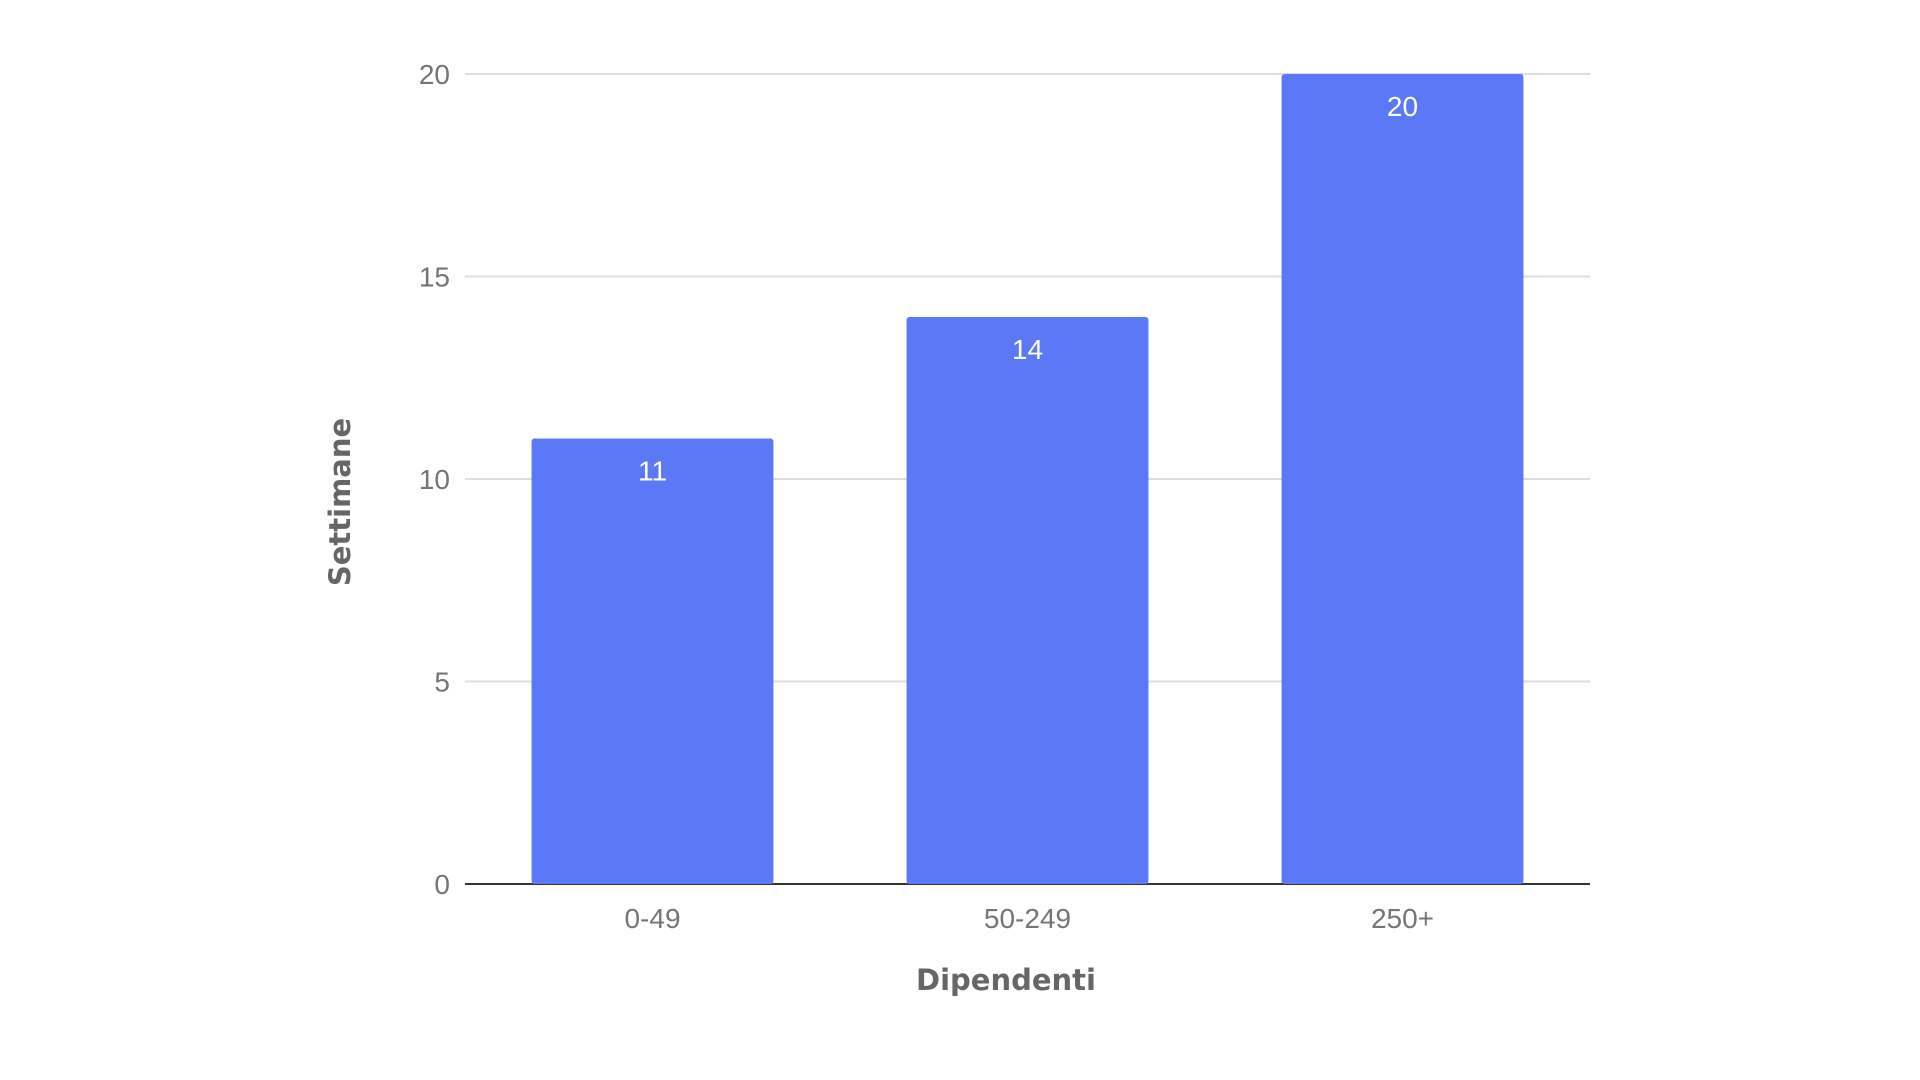  What do you see at coordinates (340, 502) in the screenshot?
I see `y-axis-title: Settimane` at bounding box center [340, 502].